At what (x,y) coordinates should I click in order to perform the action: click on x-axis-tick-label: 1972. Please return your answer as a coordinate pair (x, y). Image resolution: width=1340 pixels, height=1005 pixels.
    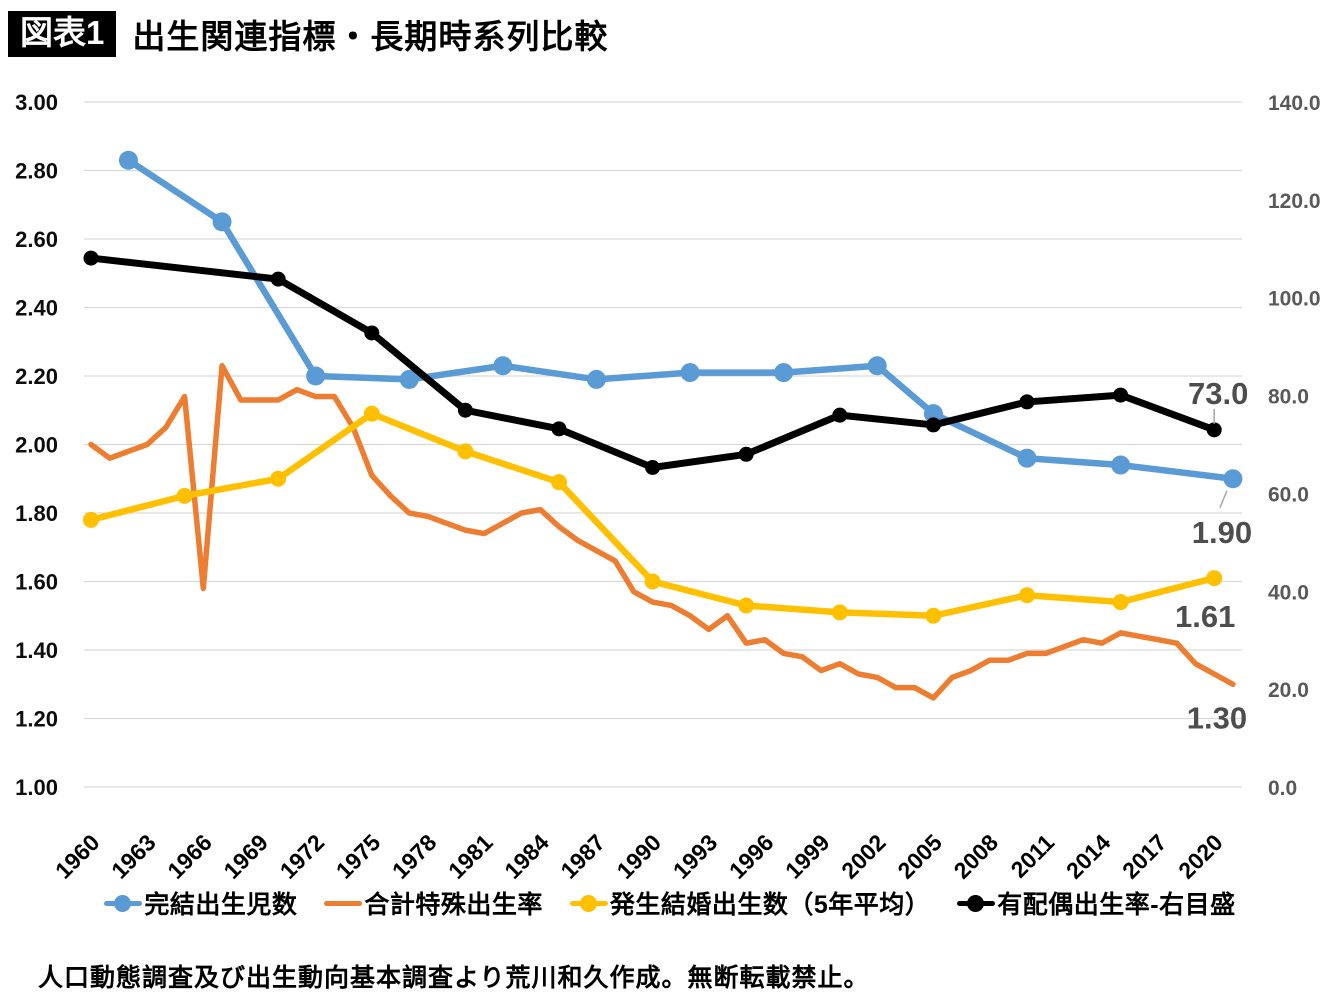
    Looking at the image, I should click on (302, 856).